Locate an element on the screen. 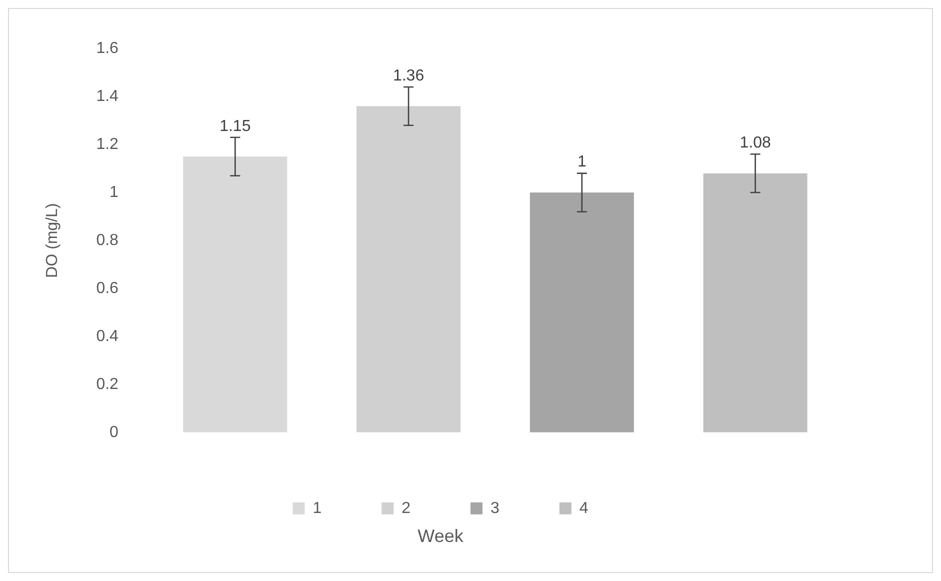 The width and height of the screenshot is (941, 581). legend-label: 3 is located at coordinates (495, 508).